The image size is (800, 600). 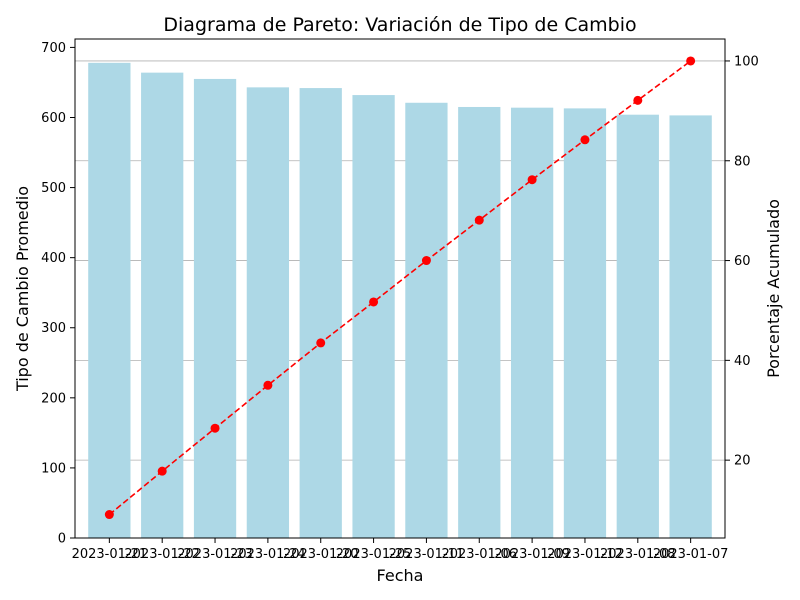 I want to click on left-tick-label: 500, so click(x=53, y=188).